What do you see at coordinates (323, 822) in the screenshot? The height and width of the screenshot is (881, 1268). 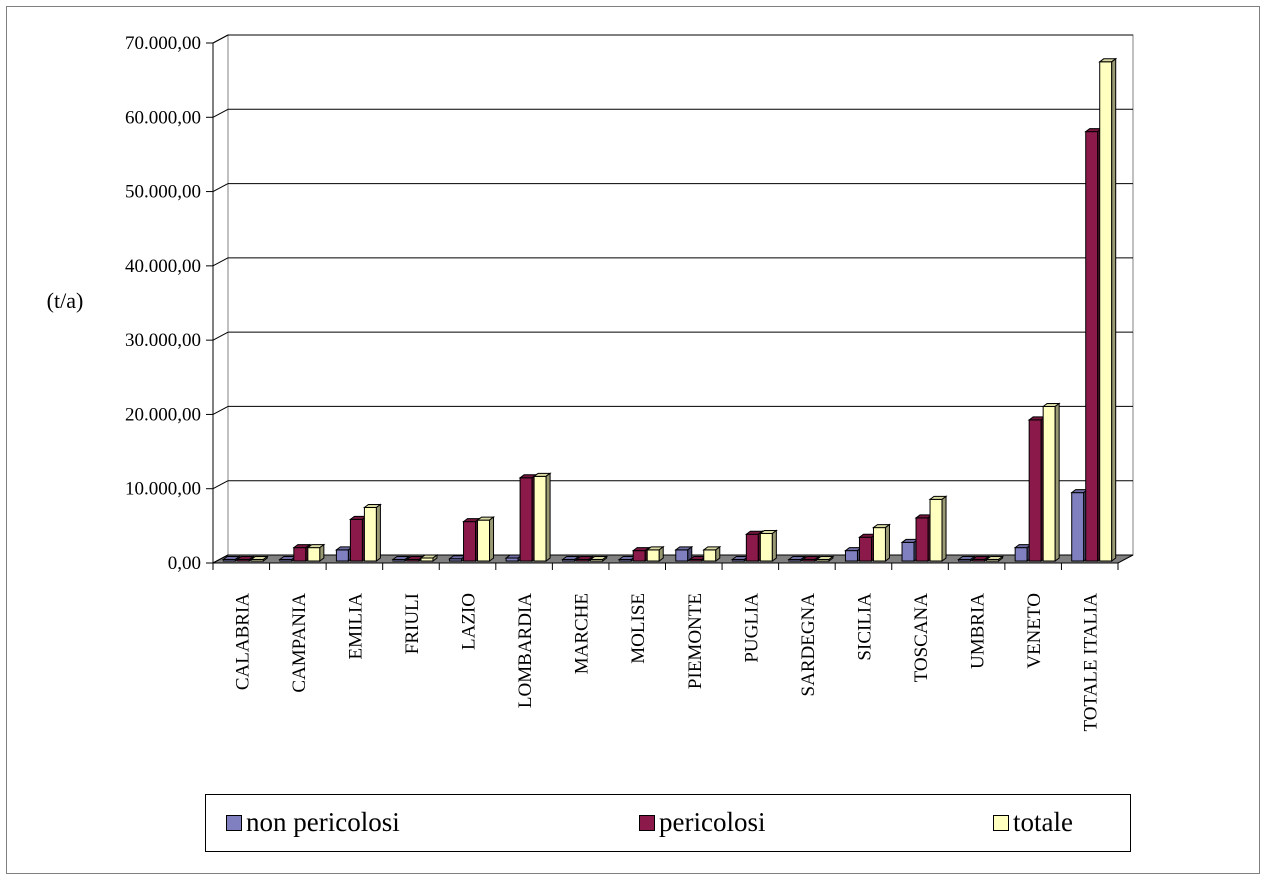 I see `legend-label-non-pericolosi: non pericolosi` at bounding box center [323, 822].